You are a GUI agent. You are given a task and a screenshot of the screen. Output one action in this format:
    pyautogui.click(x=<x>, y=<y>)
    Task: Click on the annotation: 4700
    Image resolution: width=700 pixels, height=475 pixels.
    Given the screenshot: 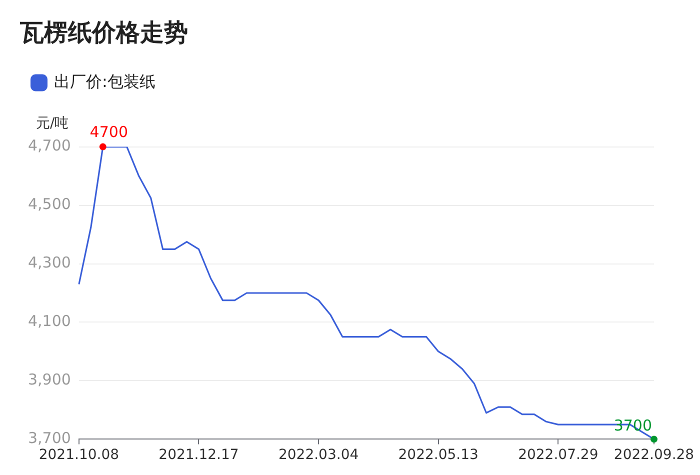 What is the action you would take?
    pyautogui.click(x=109, y=132)
    